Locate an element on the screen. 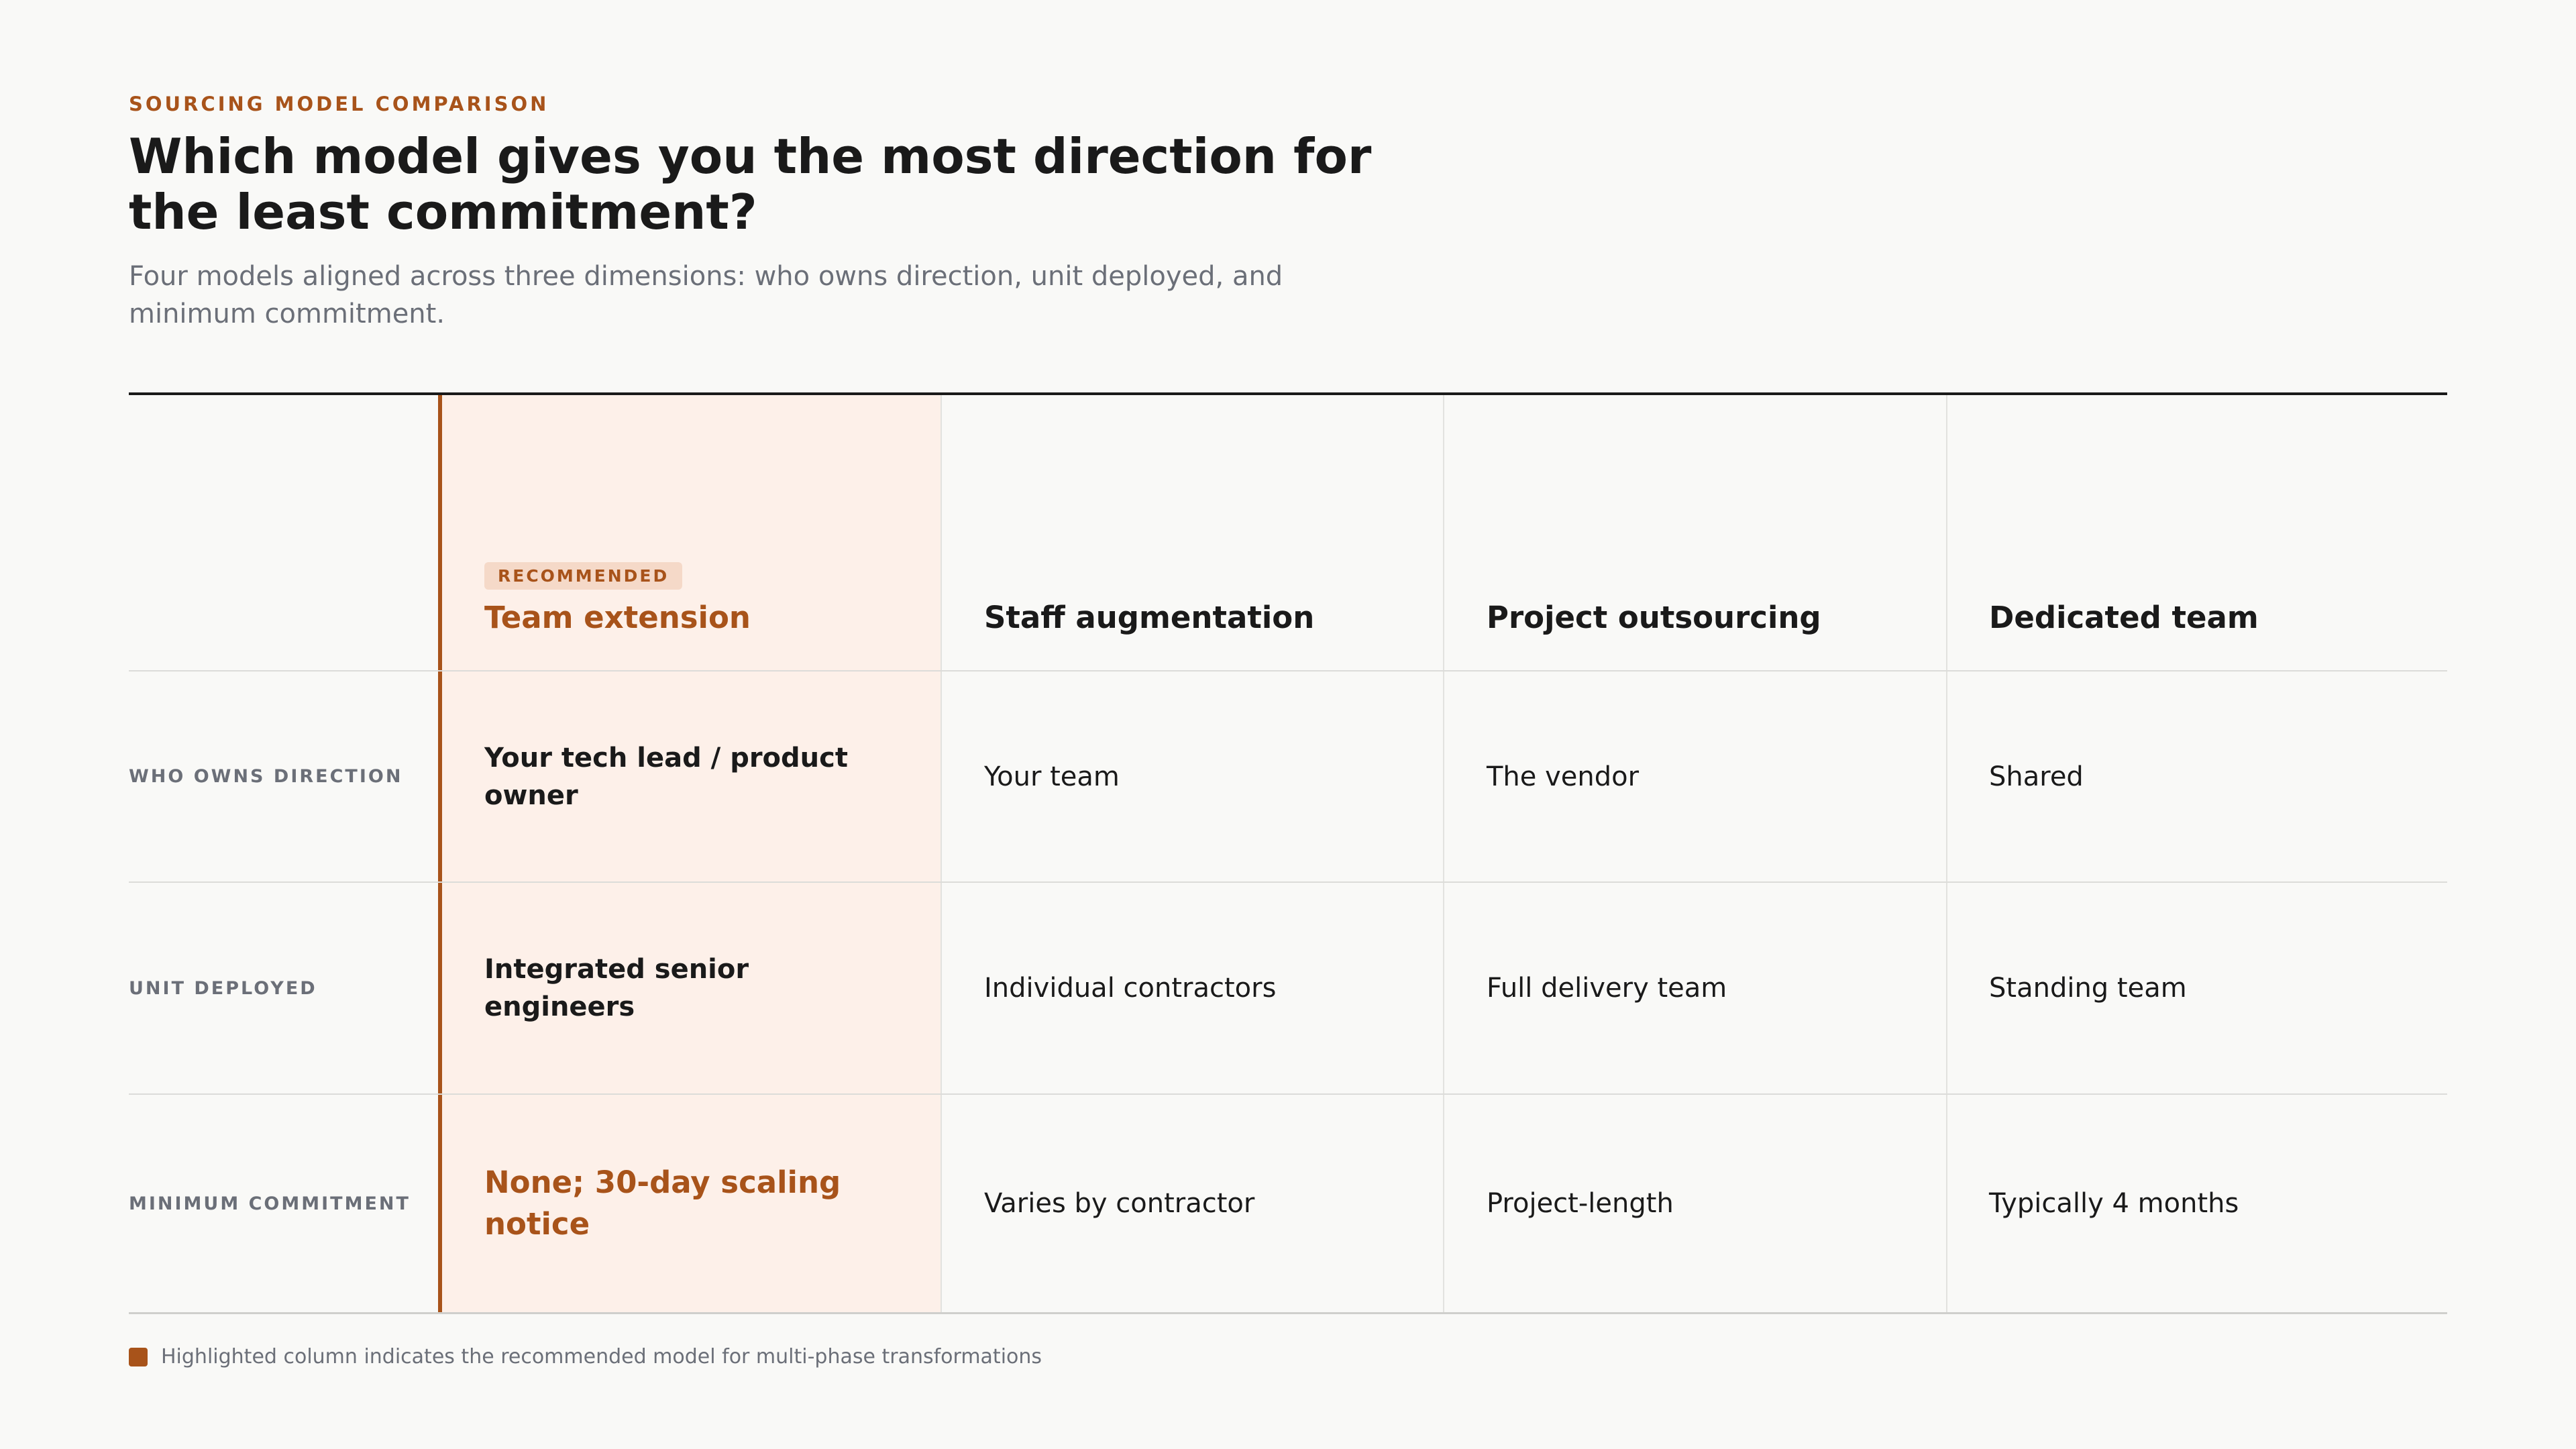  table-cell: Varies by contractor is located at coordinates (1119, 1203).